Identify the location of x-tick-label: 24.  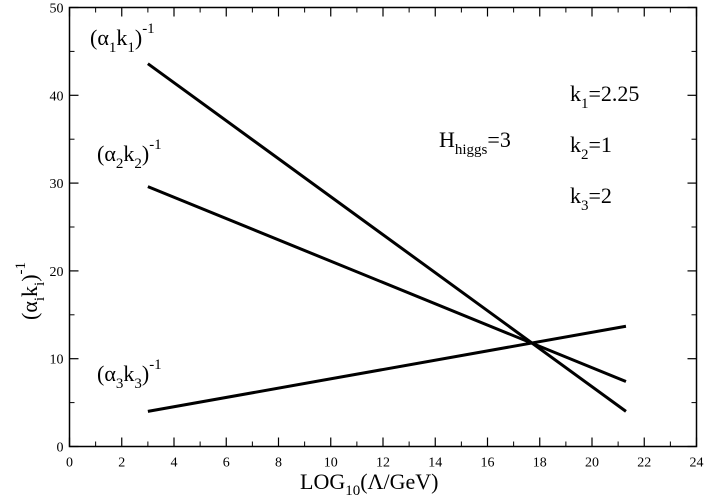
(697, 463).